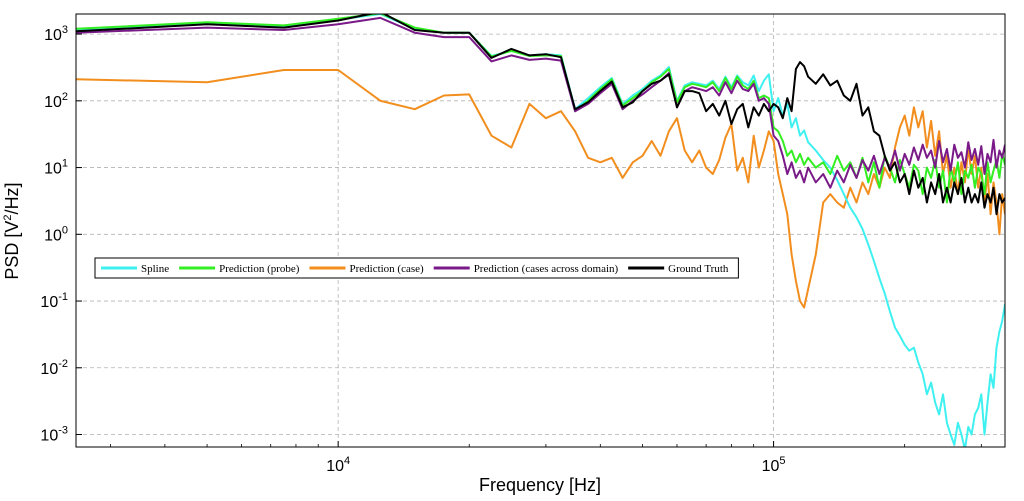 The image size is (1024, 501). I want to click on y-axis-title-sup: 2, so click(8, 217).